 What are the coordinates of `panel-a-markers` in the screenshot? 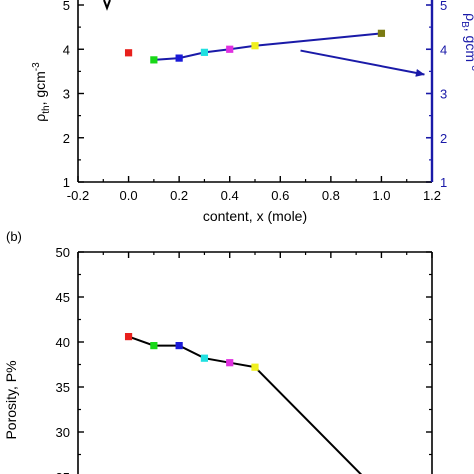 It's located at (255, 46).